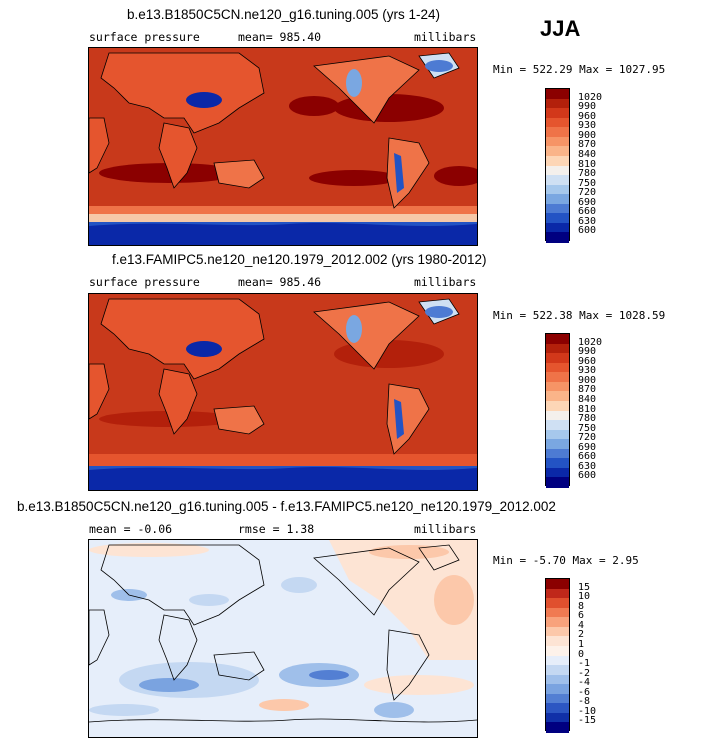 The width and height of the screenshot is (703, 743). Describe the element at coordinates (445, 282) in the screenshot. I see `panel2-units: millibars` at that location.